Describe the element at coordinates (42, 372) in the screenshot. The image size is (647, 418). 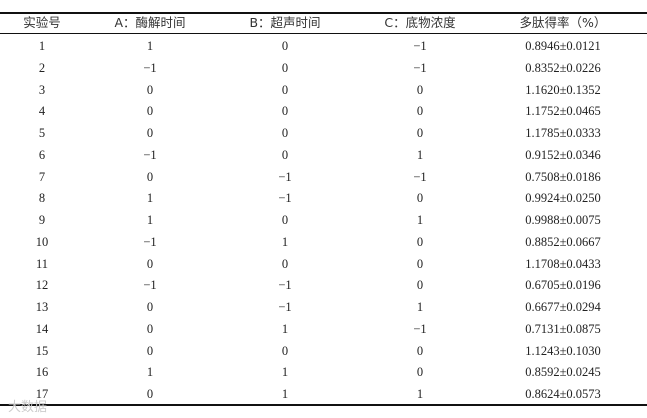
I see `table-cell: 16` at that location.